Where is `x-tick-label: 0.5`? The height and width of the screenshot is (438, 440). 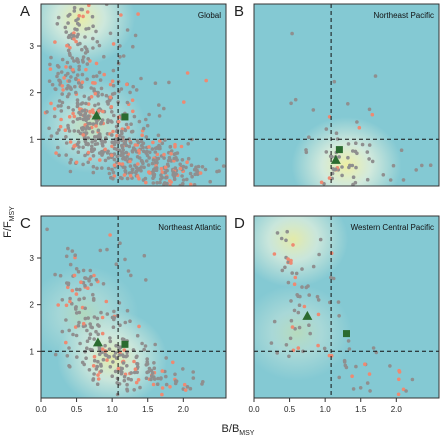
x-tick-label: 0.5 is located at coordinates (77, 409).